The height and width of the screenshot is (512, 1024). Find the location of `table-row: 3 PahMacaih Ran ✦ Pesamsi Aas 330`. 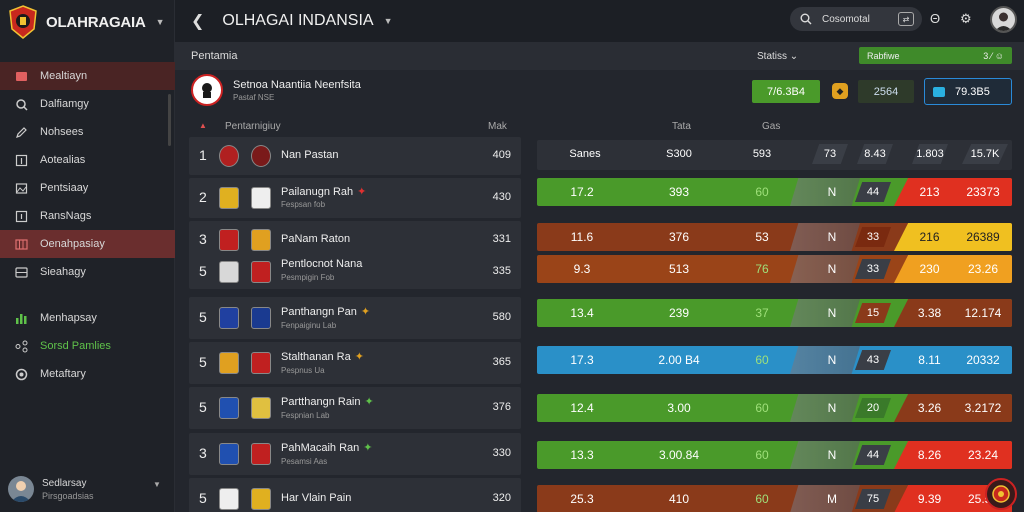

table-row: 3 PahMacaih Ran ✦ Pesamsi Aas 330 is located at coordinates (355, 454).